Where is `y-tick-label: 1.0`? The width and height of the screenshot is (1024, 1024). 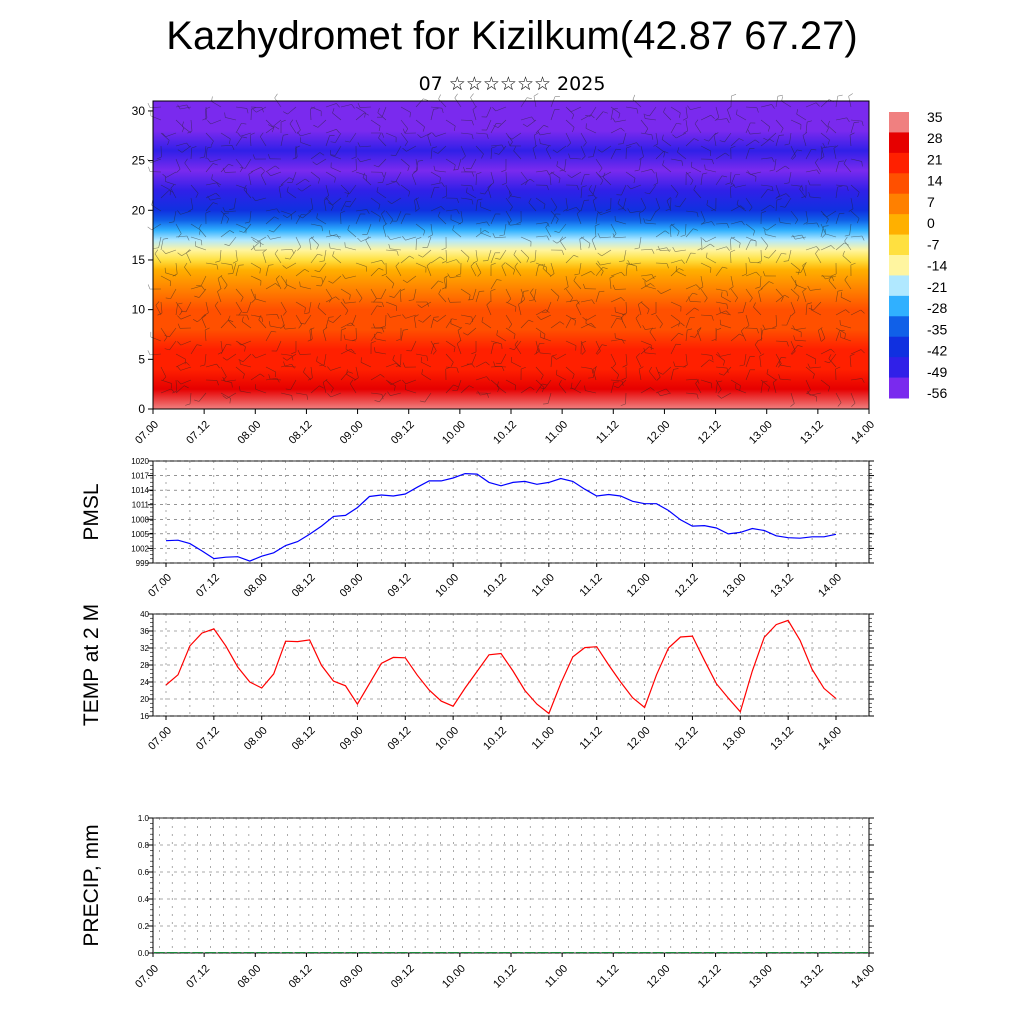
y-tick-label: 1.0 is located at coordinates (144, 818).